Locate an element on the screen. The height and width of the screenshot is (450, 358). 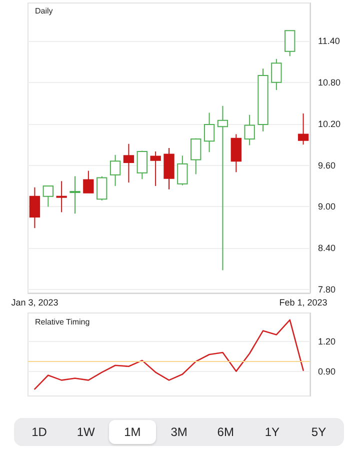
y-tick-label: 0.90 is located at coordinates (327, 371).